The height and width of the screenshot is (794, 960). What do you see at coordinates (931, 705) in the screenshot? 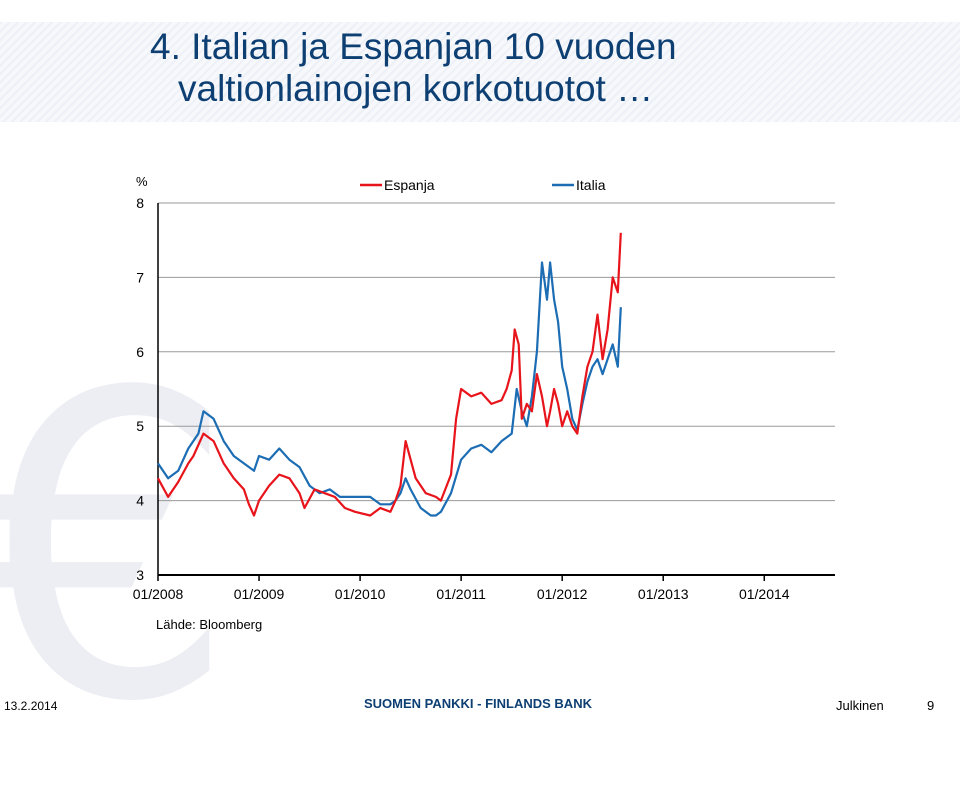
I see `footer-page-number: 9` at bounding box center [931, 705].